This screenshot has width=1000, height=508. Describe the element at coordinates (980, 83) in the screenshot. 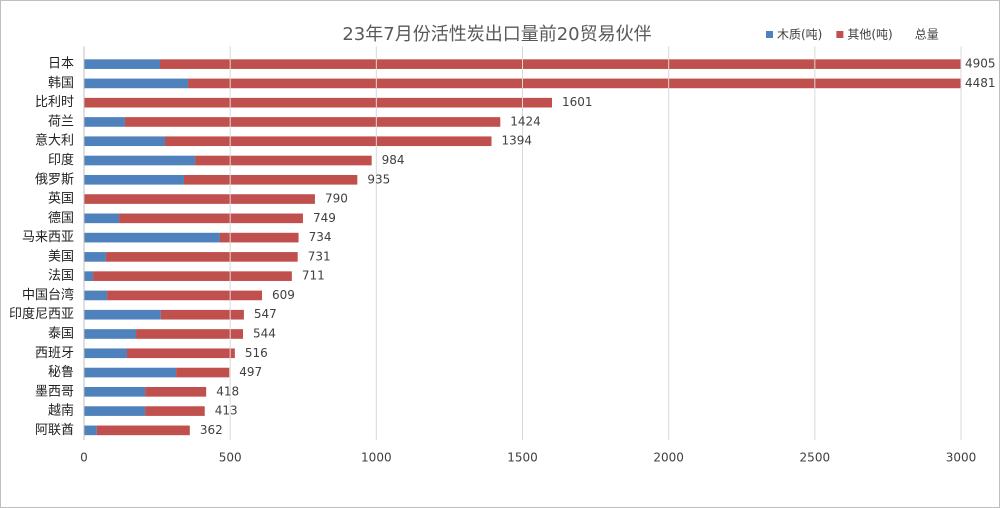

I see `data-label: 4481` at that location.